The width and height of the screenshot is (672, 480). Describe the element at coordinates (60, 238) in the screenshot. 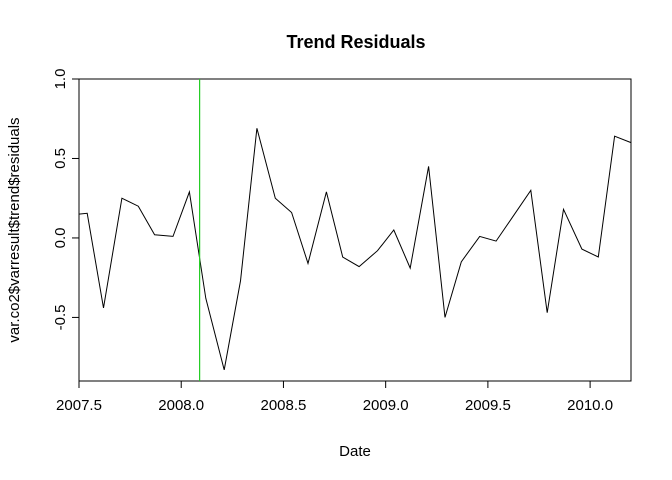

I see `y-tick-label: 0.0` at that location.